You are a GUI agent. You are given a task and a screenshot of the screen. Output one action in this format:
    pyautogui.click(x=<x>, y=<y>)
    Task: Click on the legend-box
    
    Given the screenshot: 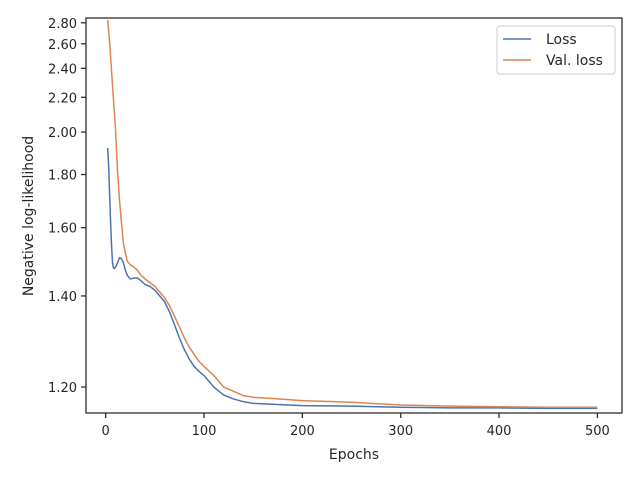 What is the action you would take?
    pyautogui.click(x=556, y=50)
    